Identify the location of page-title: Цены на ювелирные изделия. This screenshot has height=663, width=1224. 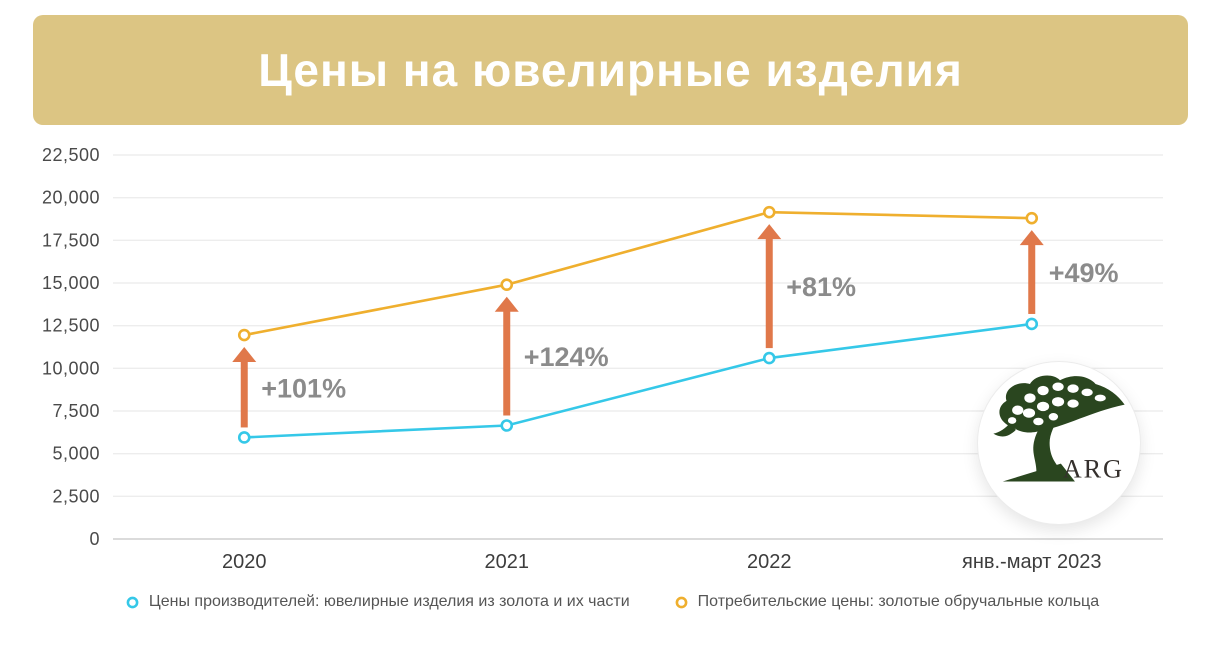
(610, 70).